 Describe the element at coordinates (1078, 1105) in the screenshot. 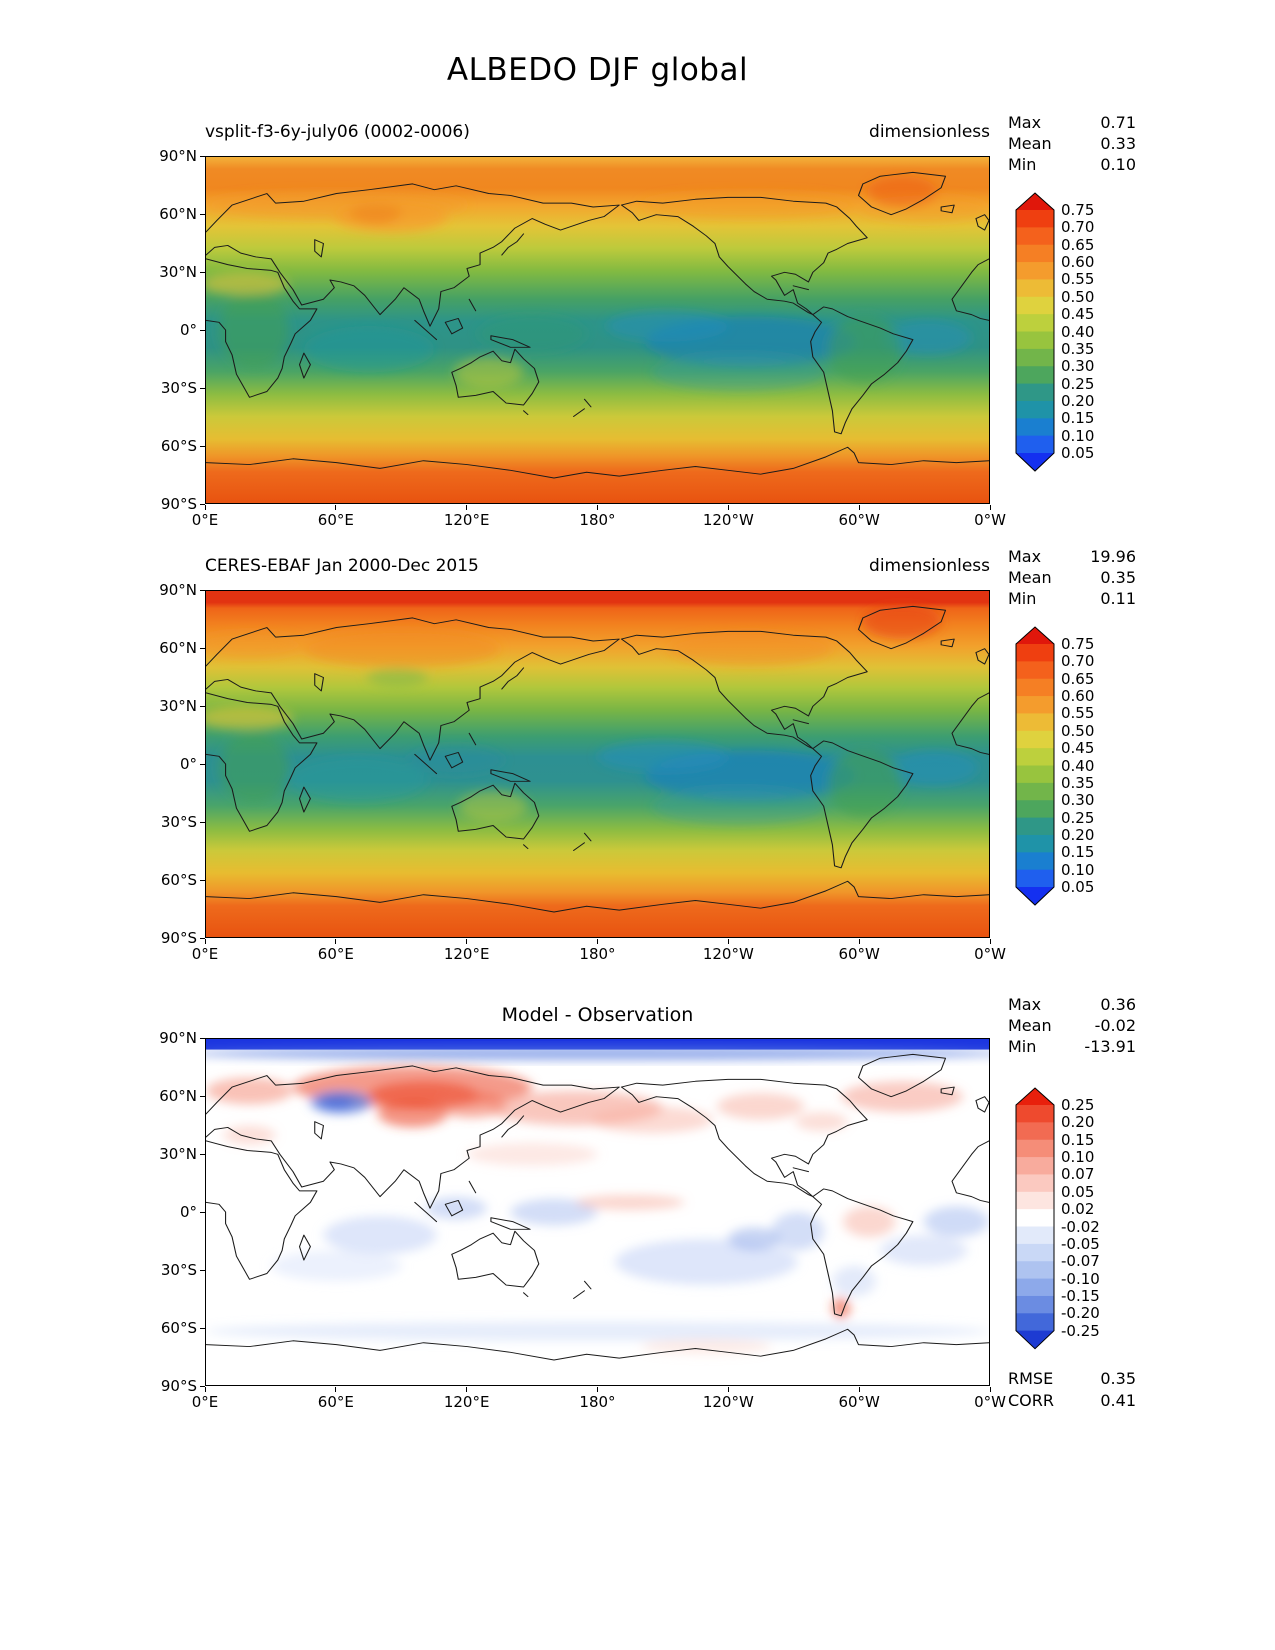

I see `colorbar-tick-label: 0.25` at that location.